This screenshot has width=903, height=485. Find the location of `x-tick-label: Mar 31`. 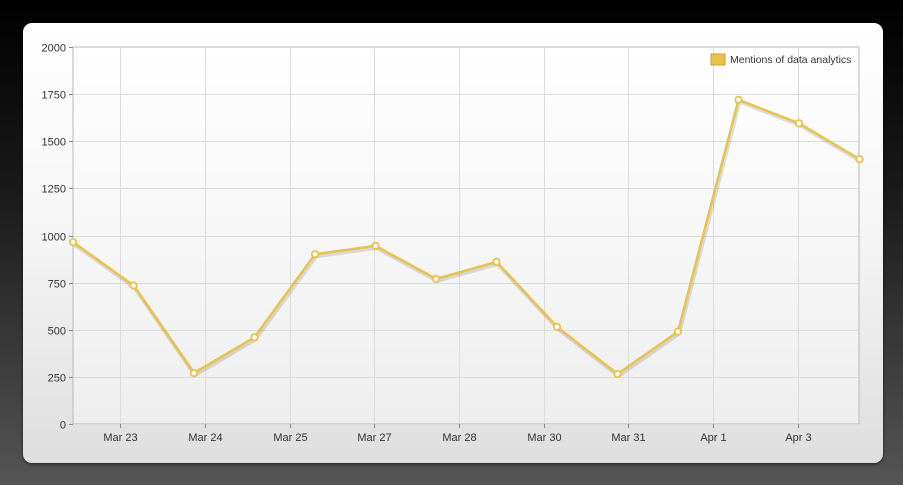

x-tick-label: Mar 31 is located at coordinates (628, 438).